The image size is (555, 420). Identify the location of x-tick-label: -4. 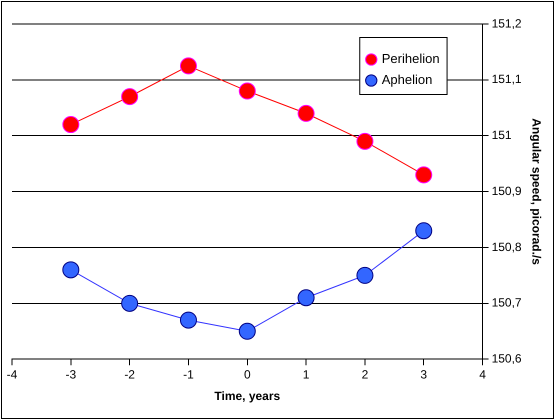
(12, 375).